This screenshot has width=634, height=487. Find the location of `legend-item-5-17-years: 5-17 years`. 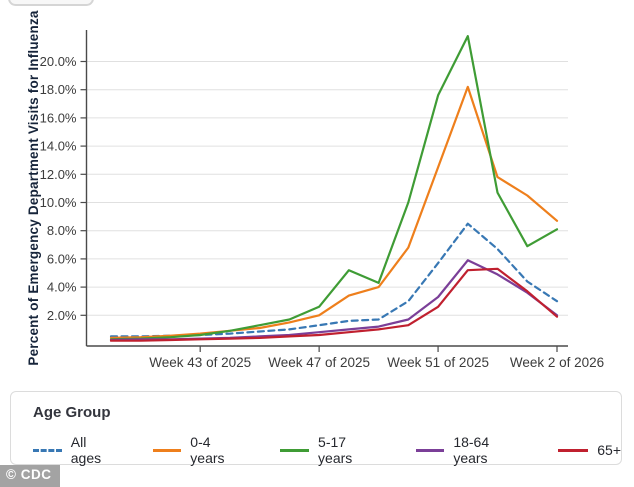

legend-item-5-17-years: 5-17 years is located at coordinates (330, 450).